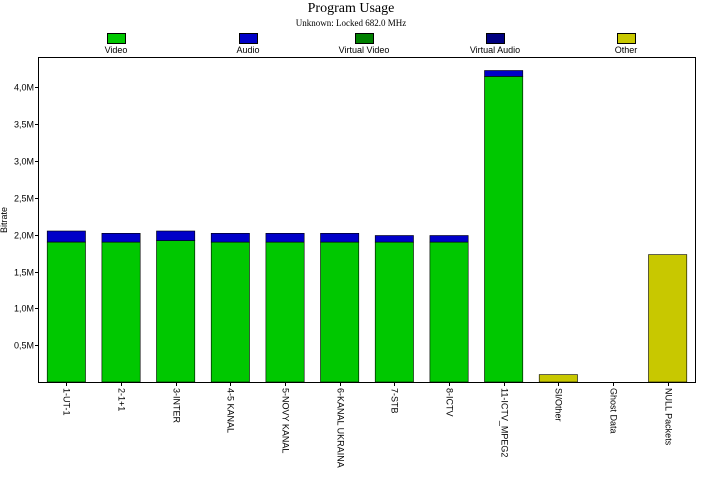 This screenshot has height=500, width=702. I want to click on x-tick-label: 2-1+1, so click(122, 399).